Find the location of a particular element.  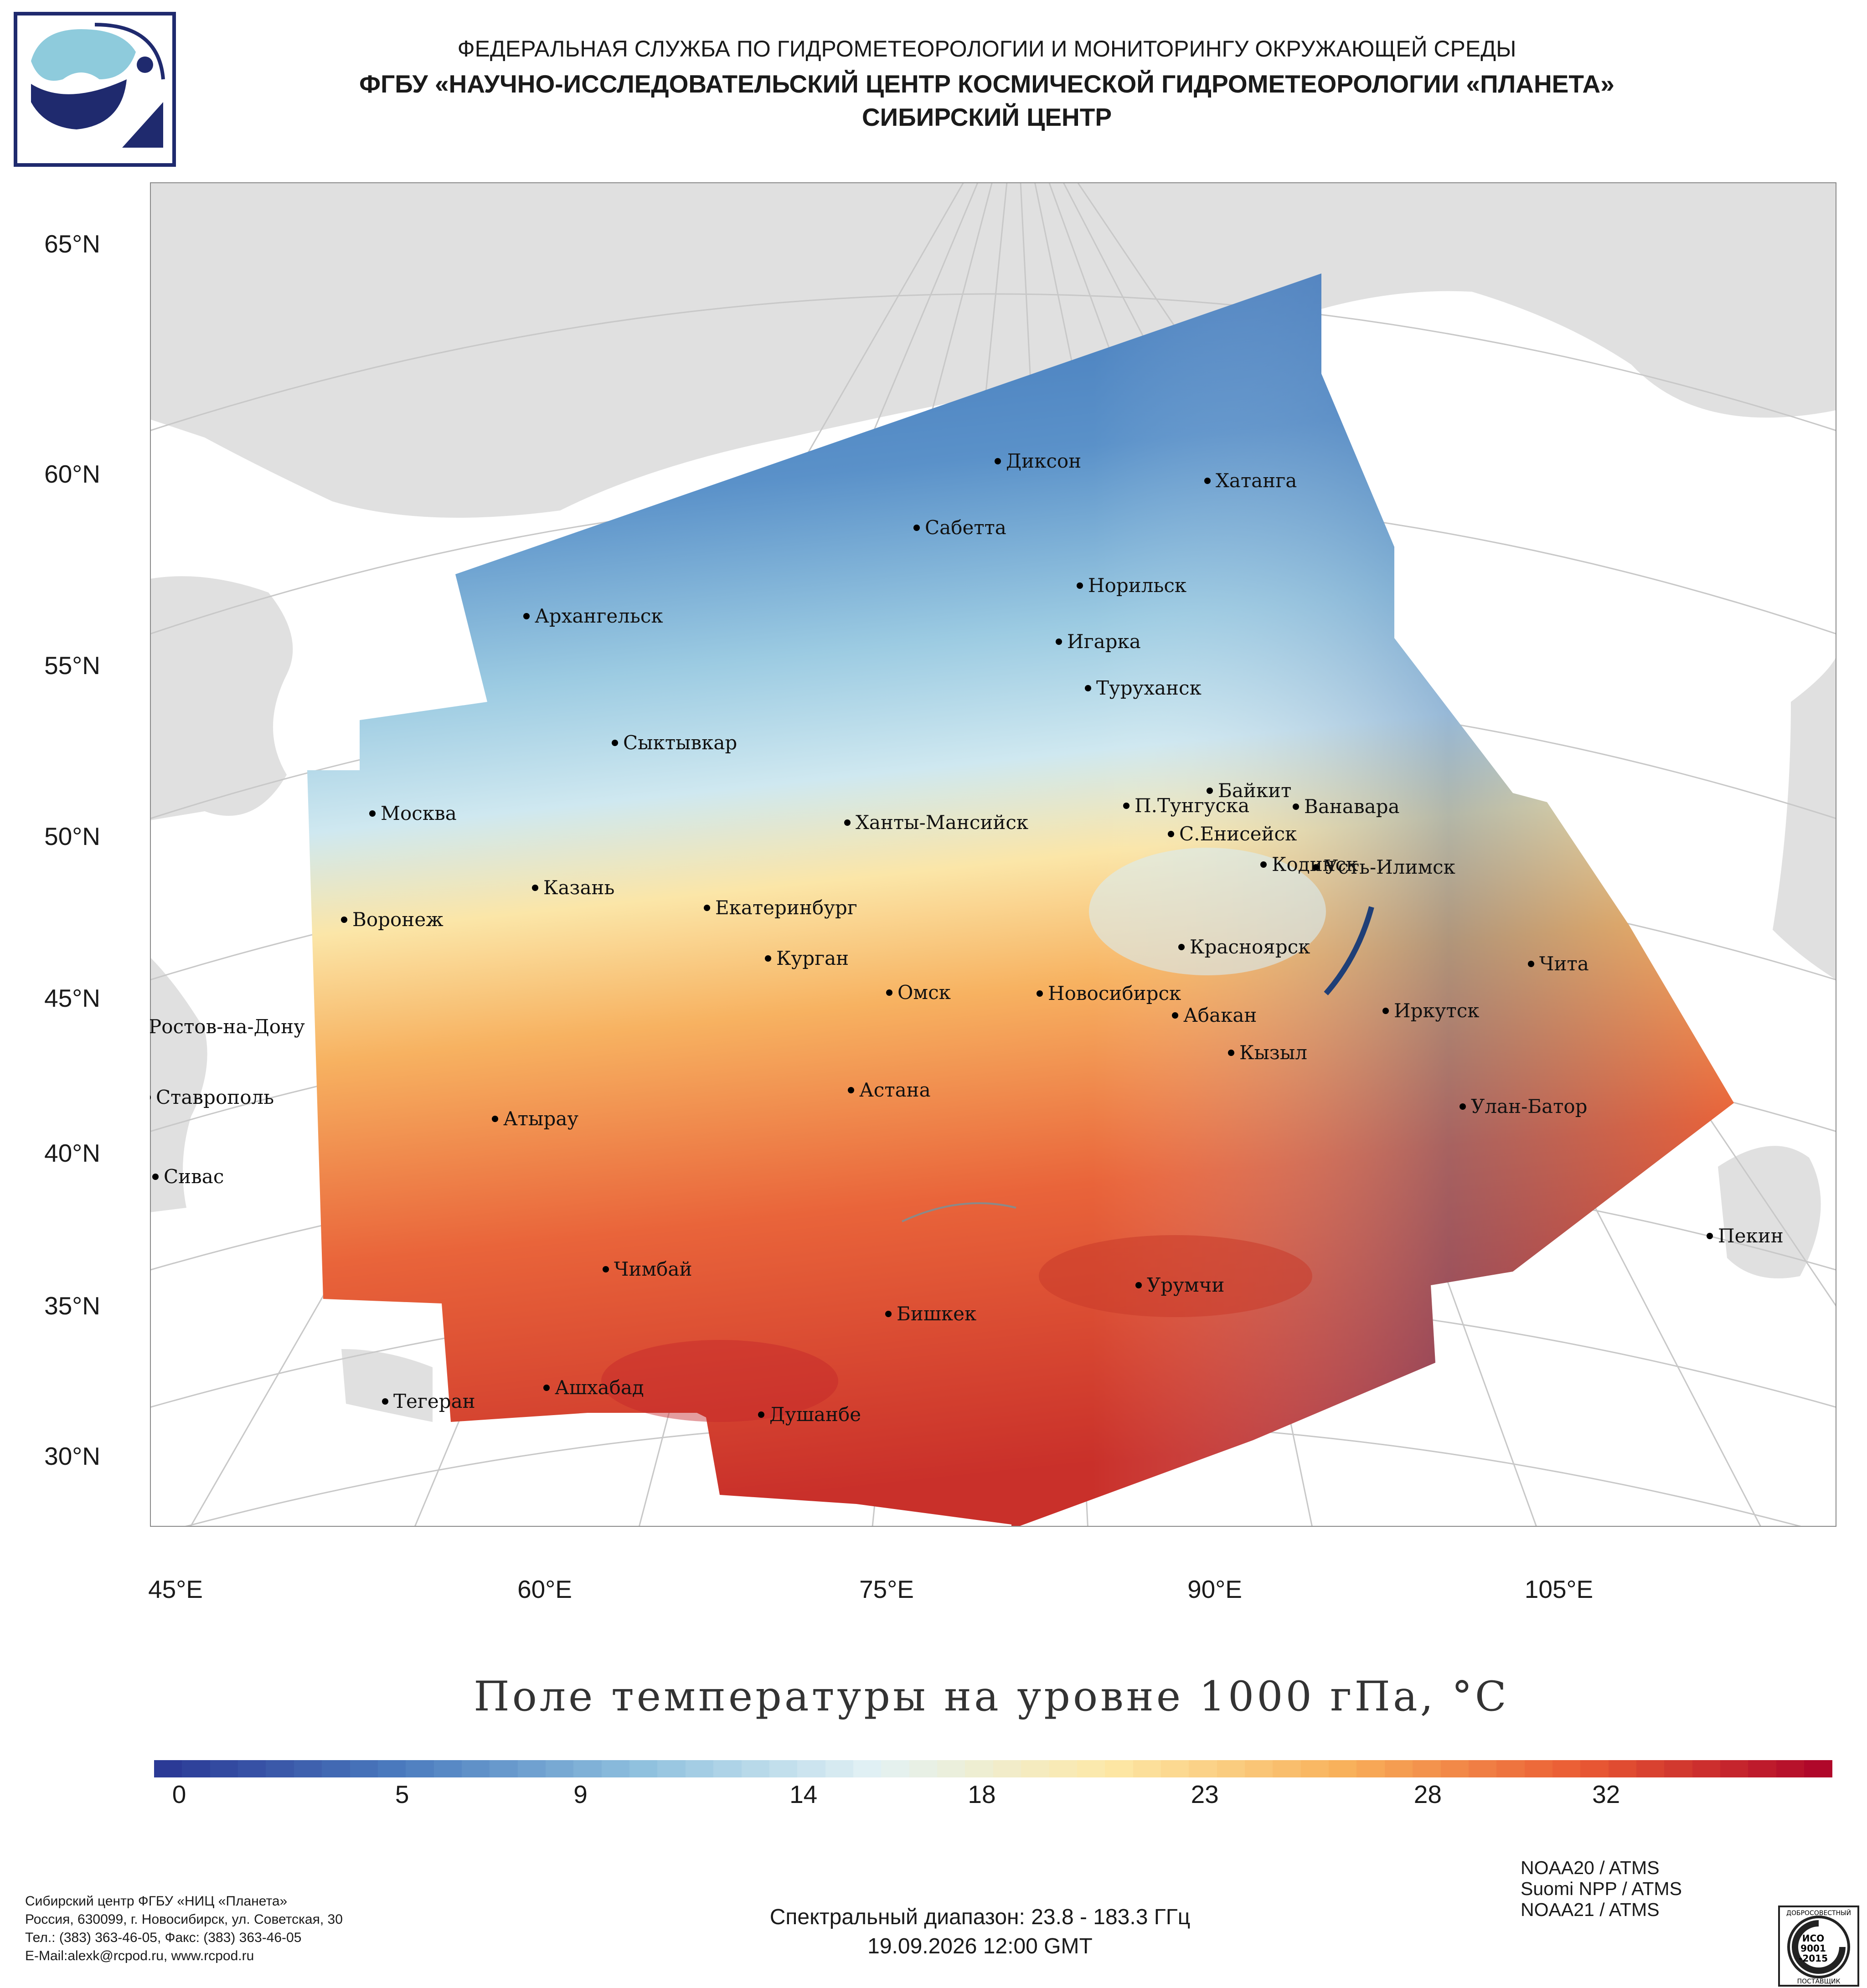

city-name: Душанбе is located at coordinates (815, 1414).